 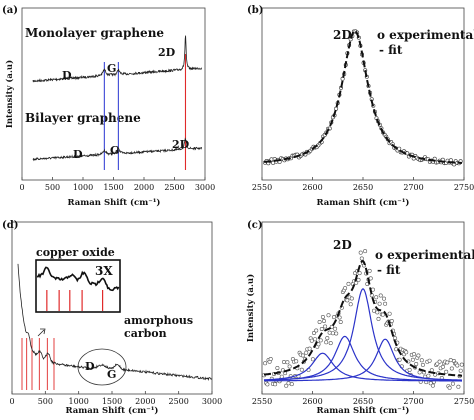 I want to click on panel-b-ticks: 2550 2600 2650 2700 2750, so click(x=363, y=184).